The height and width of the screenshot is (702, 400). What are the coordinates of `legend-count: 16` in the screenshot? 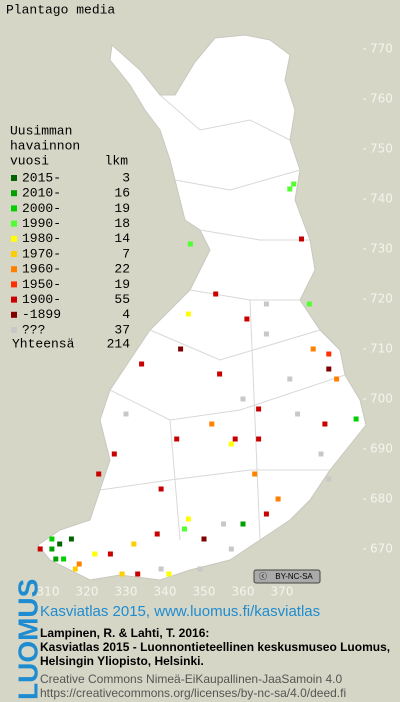 It's located at (122, 193).